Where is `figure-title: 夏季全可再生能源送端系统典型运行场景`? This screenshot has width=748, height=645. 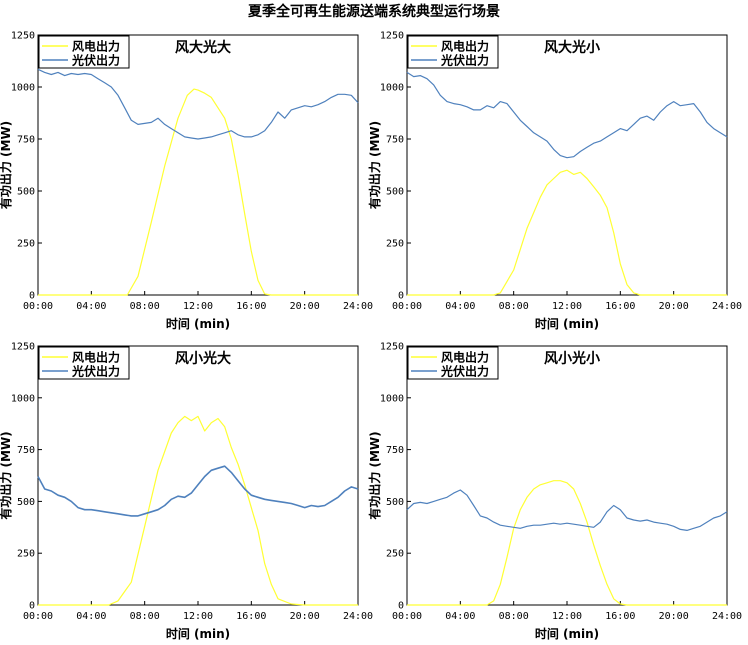 figure-title: 夏季全可再生能源送端系统典型运行场景 is located at coordinates (374, 11).